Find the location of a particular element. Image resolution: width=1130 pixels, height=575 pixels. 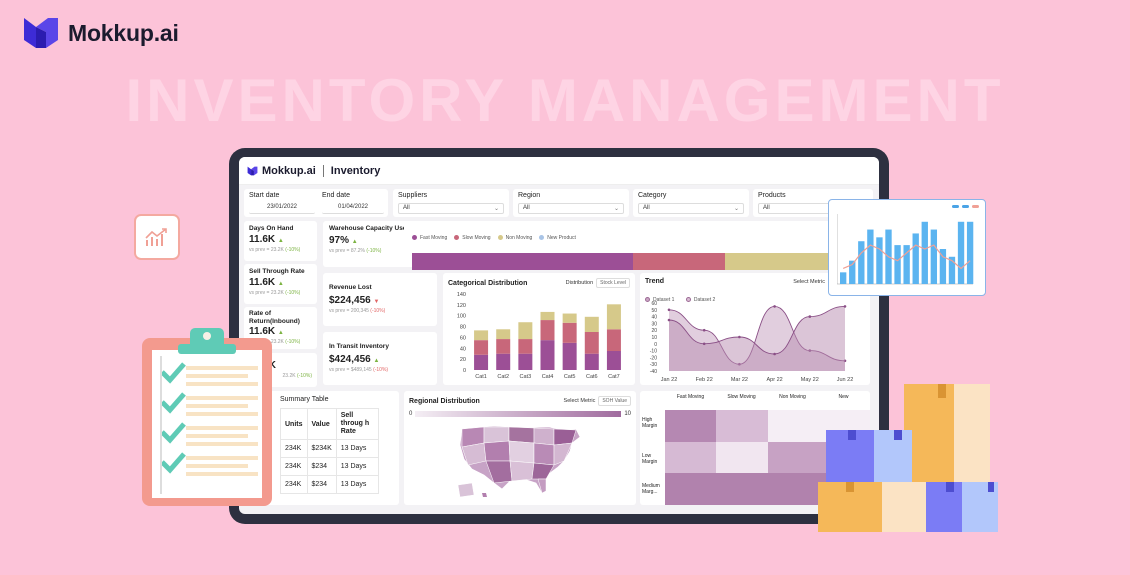

suppliers-select: All ⌄ is located at coordinates (451, 208).